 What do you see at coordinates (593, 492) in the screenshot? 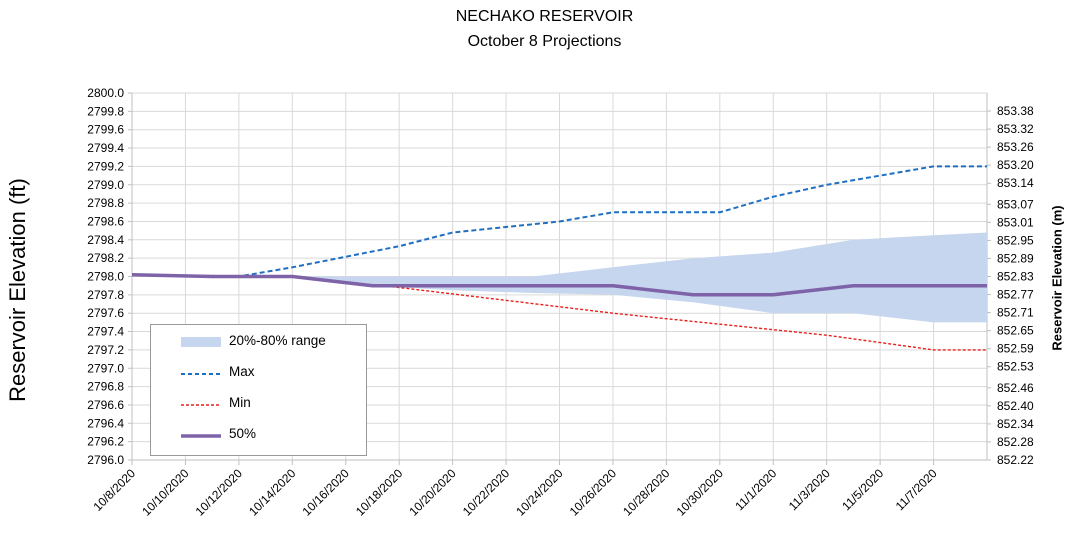
I see `x-tick-label: 10/26/2020` at bounding box center [593, 492].